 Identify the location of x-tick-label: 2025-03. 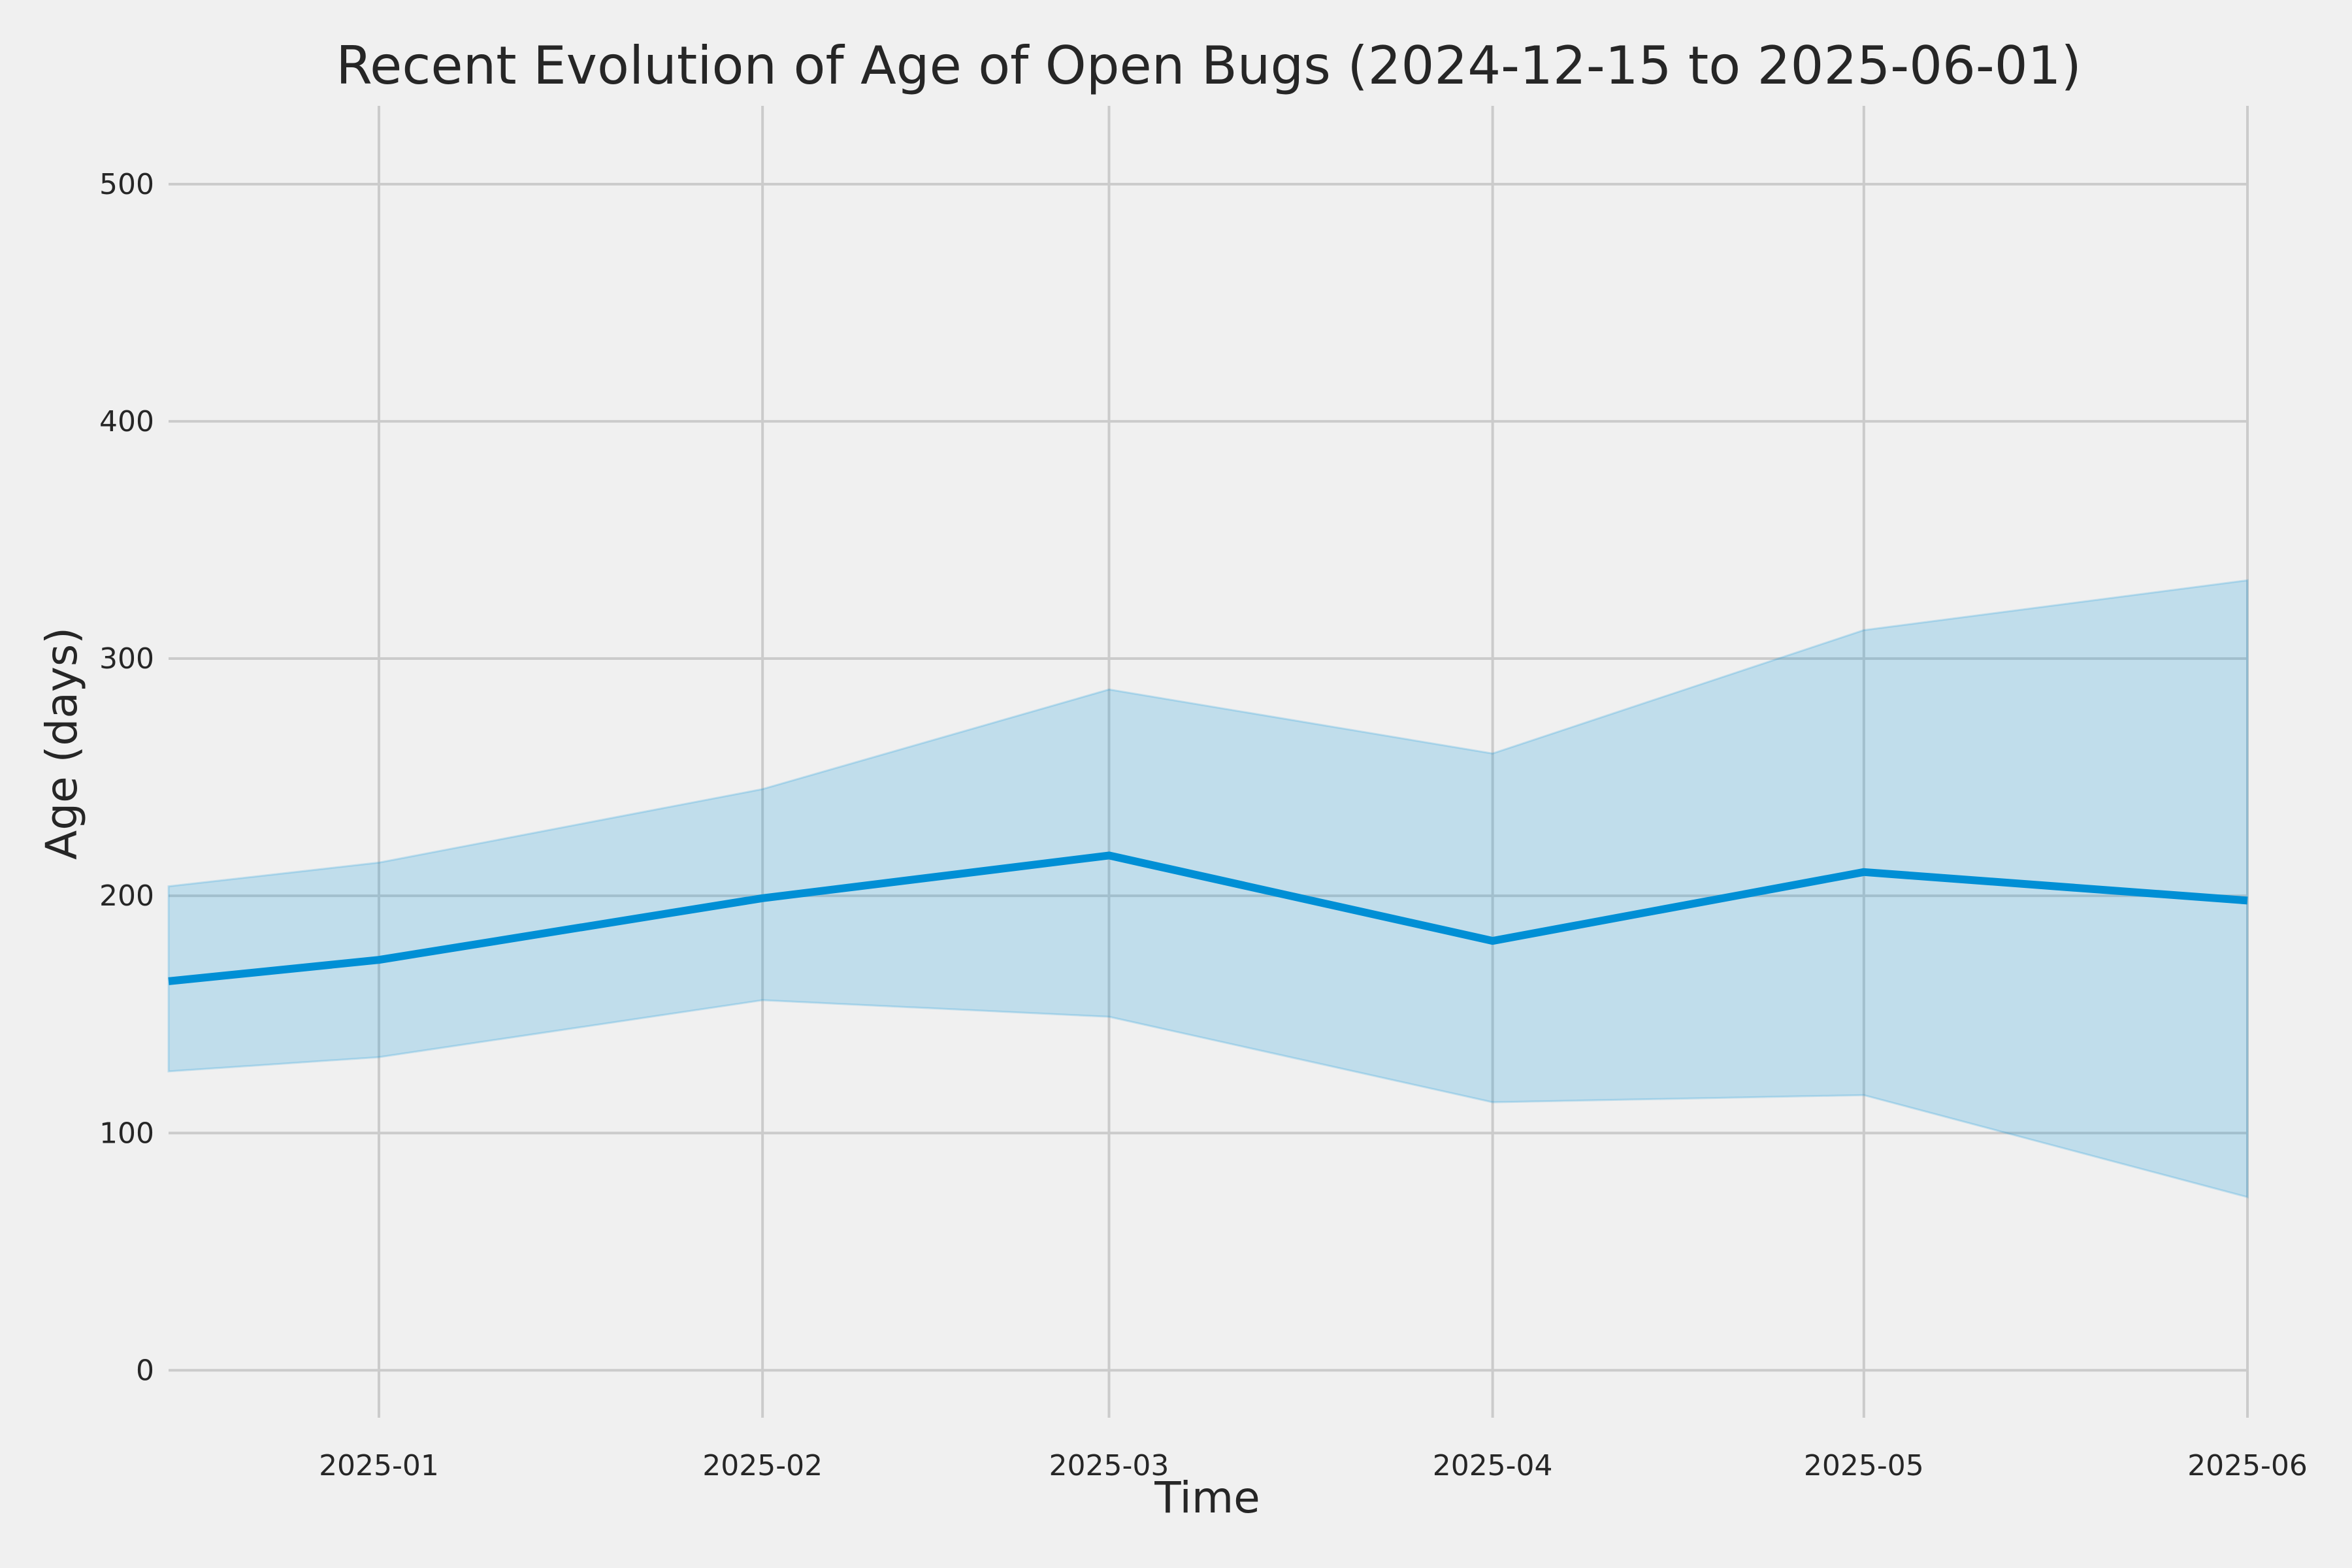
(1109, 1465).